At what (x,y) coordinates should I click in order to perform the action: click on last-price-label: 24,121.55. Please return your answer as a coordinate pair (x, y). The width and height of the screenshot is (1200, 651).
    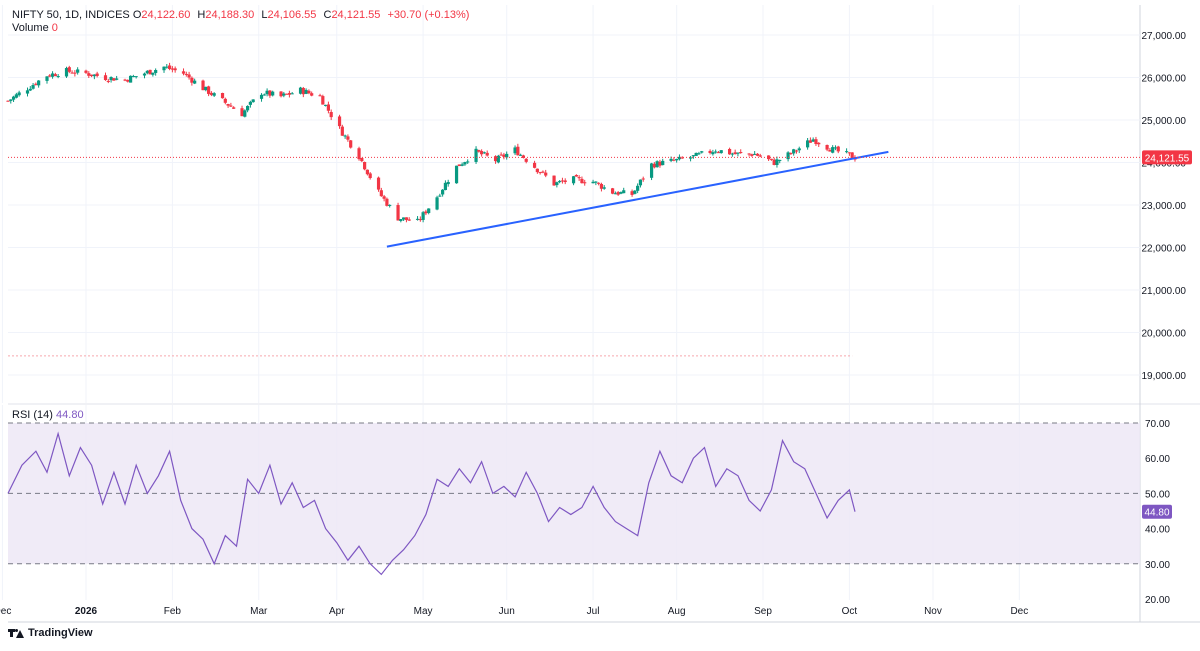
    Looking at the image, I should click on (1167, 158).